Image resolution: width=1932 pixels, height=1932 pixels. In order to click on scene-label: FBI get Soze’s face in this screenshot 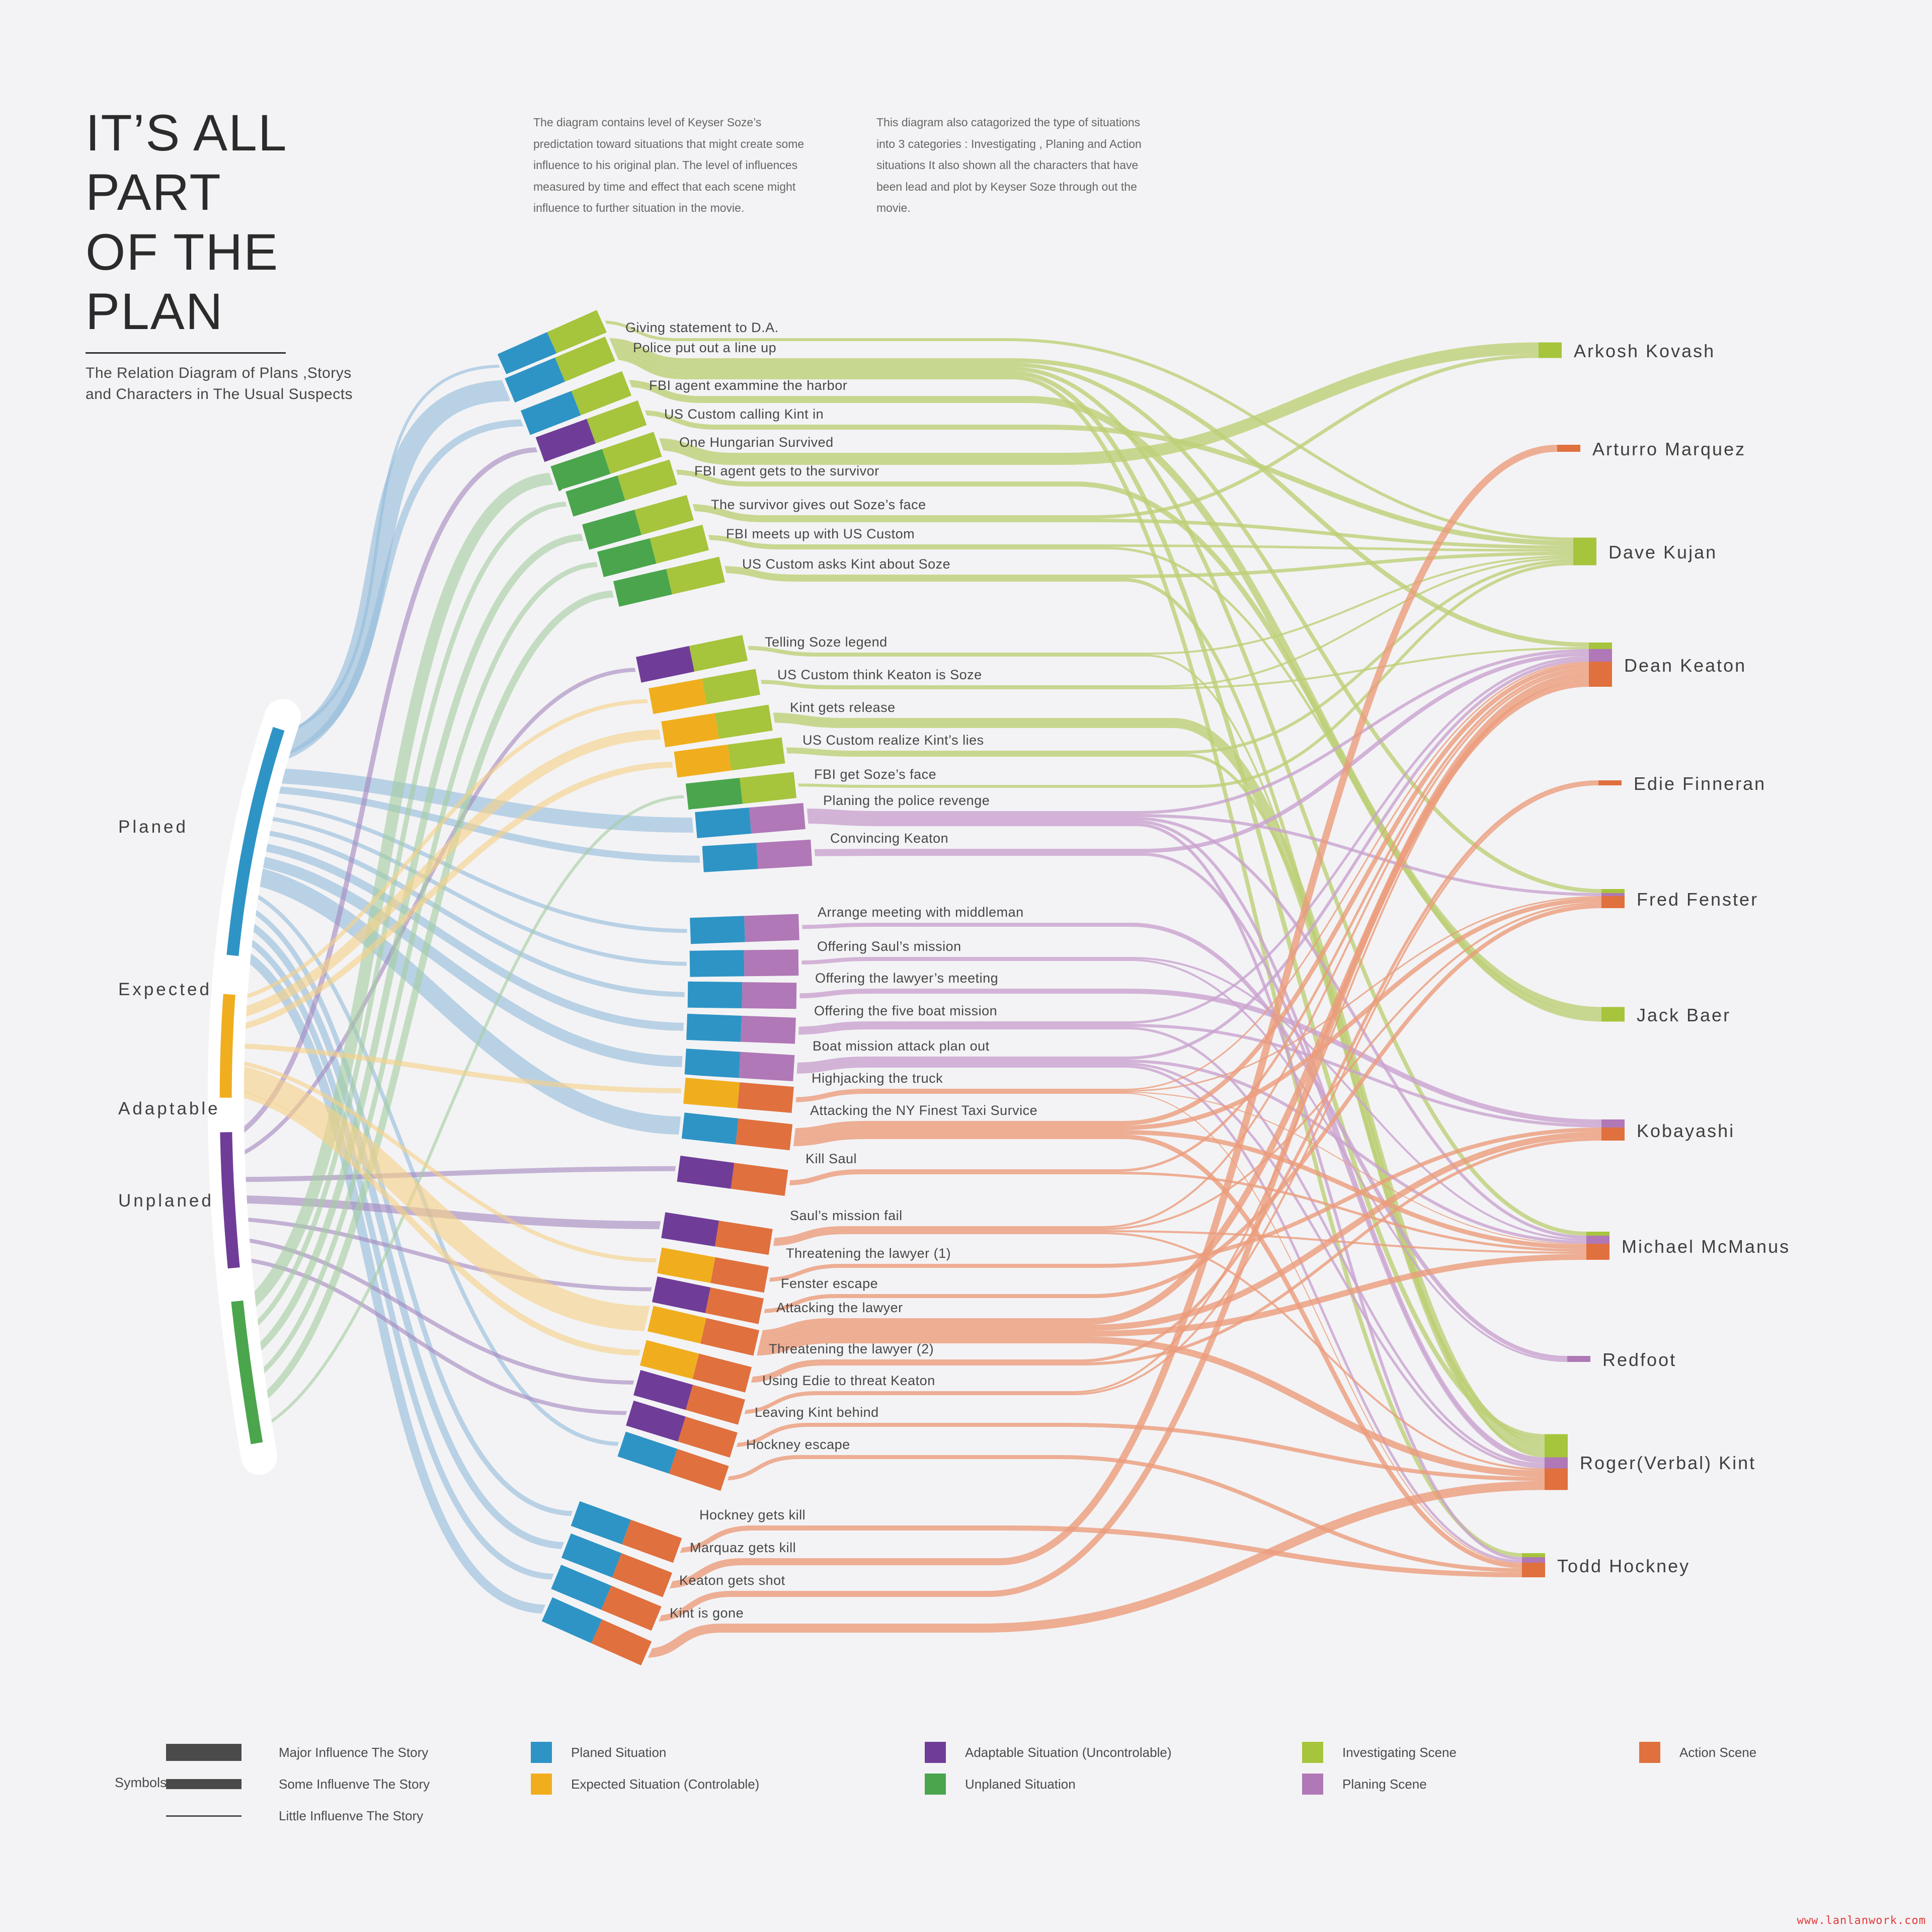, I will do `click(875, 775)`.